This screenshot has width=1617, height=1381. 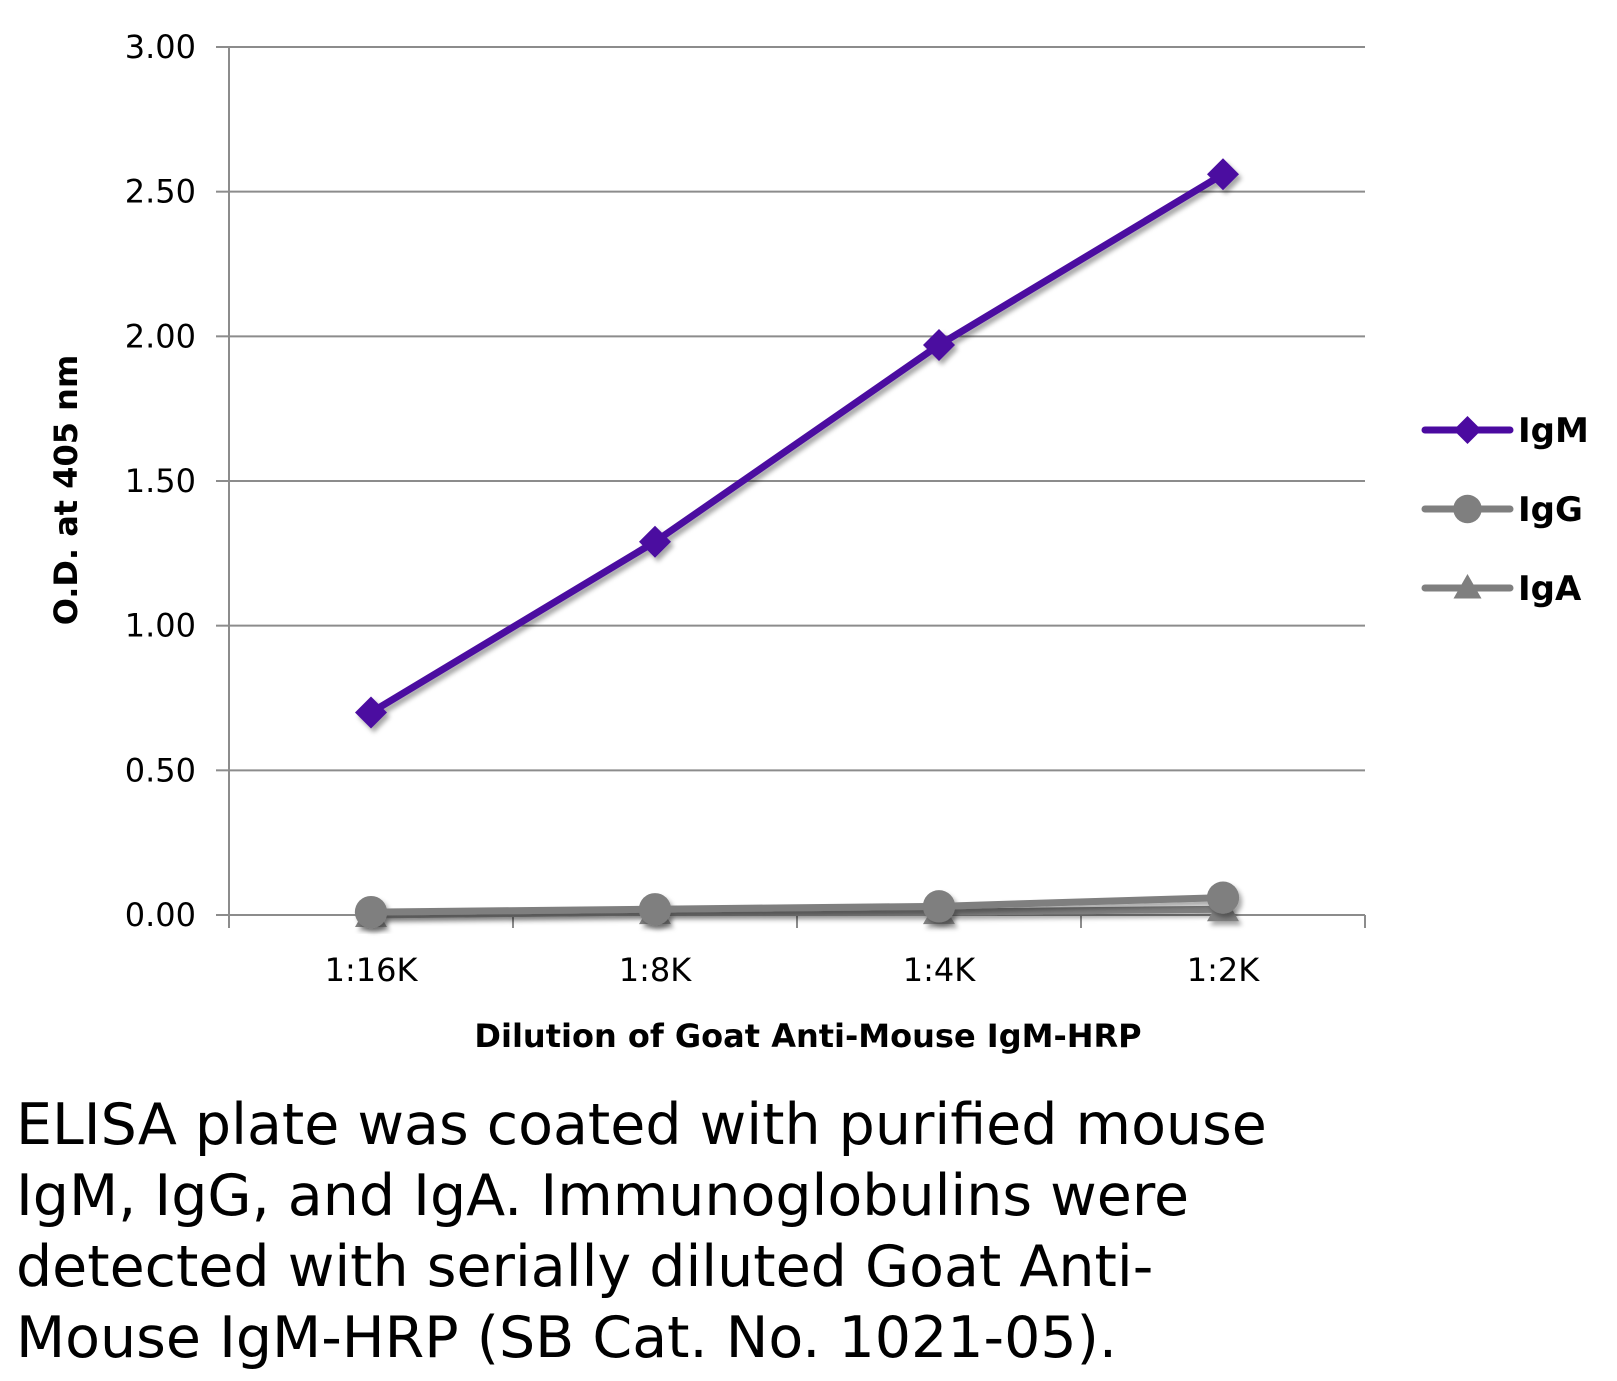 I want to click on y-axis-title: O.D. at 405 nm, so click(x=66, y=490).